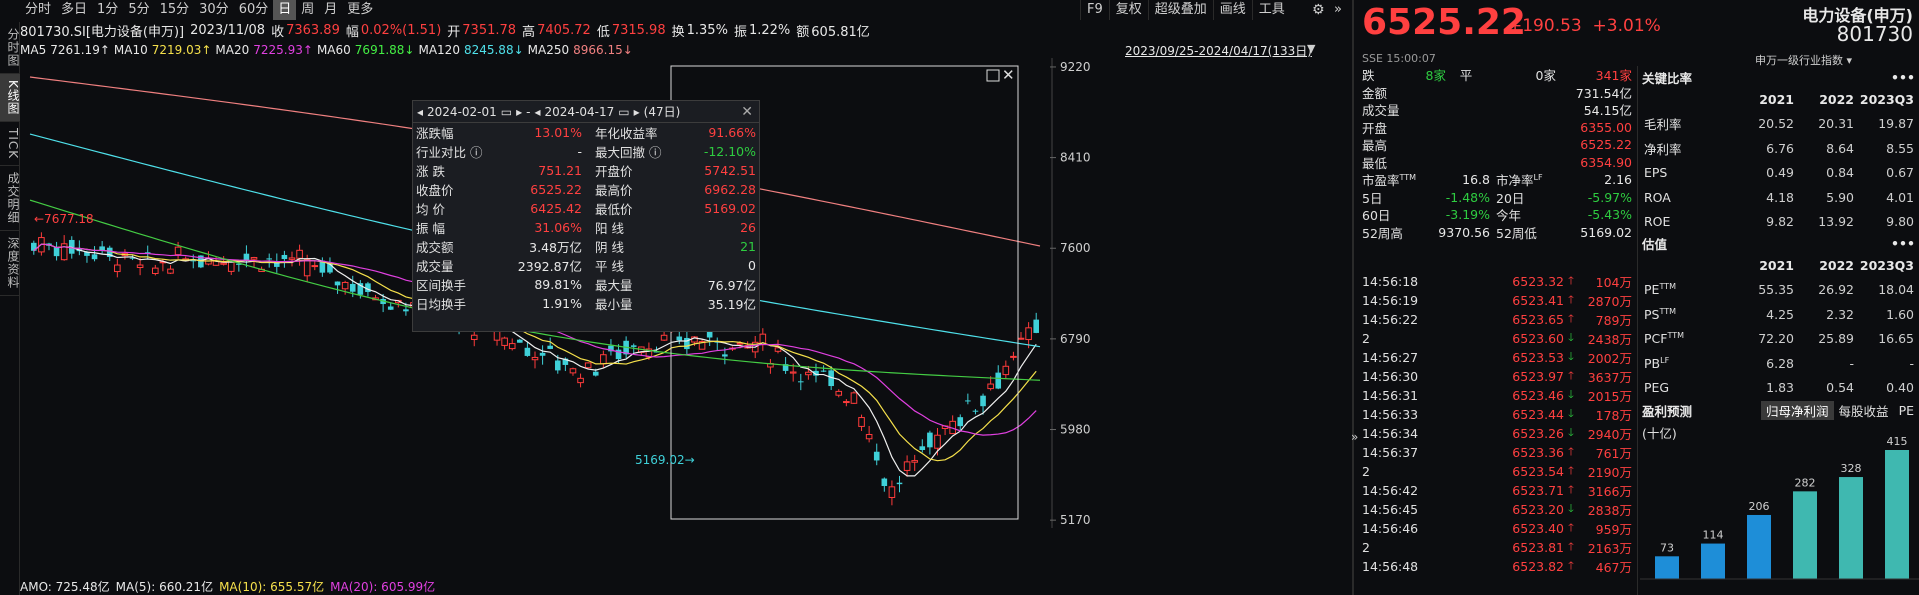 Image resolution: width=1919 pixels, height=595 pixels. What do you see at coordinates (1338, 9) in the screenshot?
I see `expand-icon: »` at bounding box center [1338, 9].